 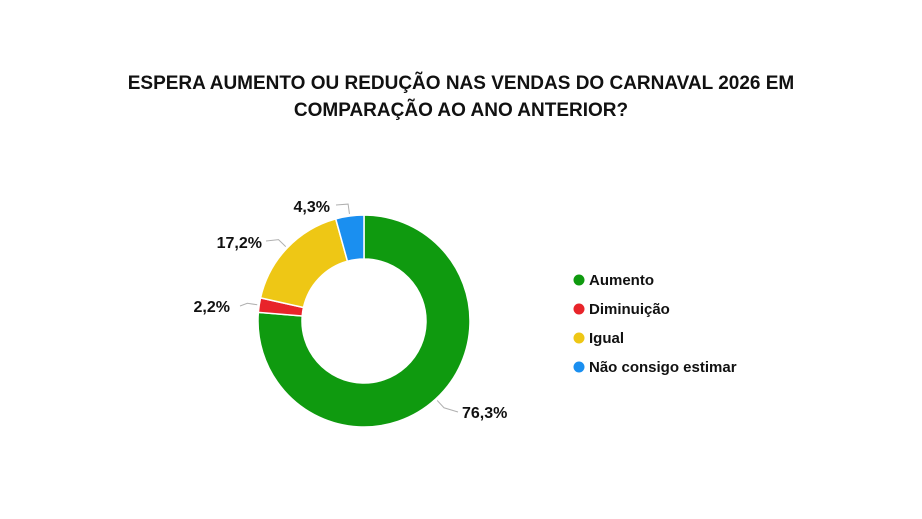 I want to click on leader-line-igual, so click(x=276, y=243).